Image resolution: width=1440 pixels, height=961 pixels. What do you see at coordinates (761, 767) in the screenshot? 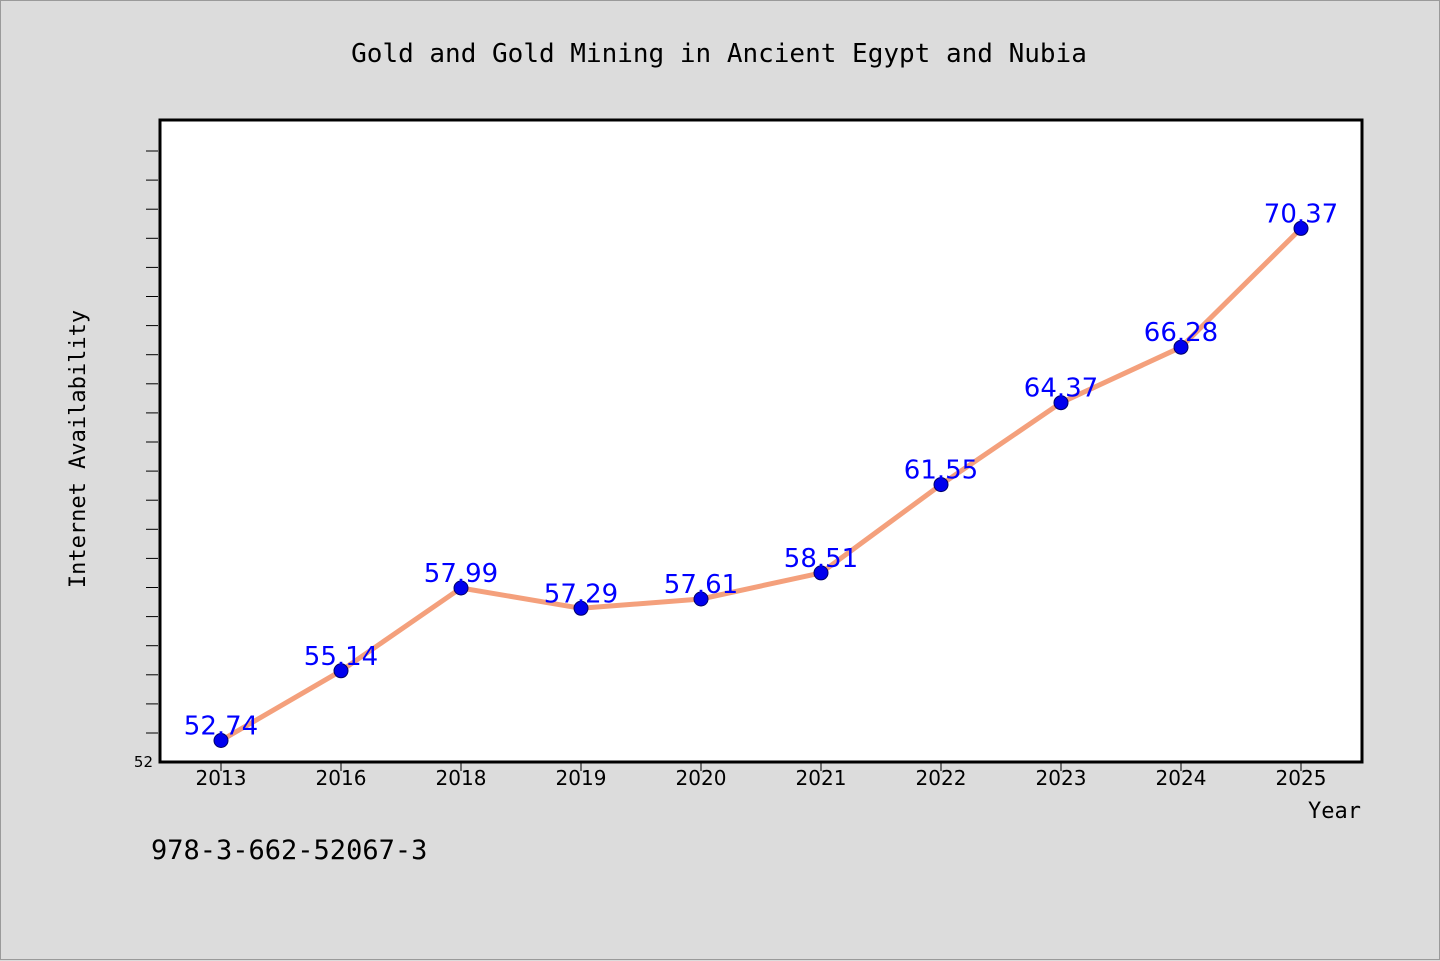
I see `x-axis-ticks` at bounding box center [761, 767].